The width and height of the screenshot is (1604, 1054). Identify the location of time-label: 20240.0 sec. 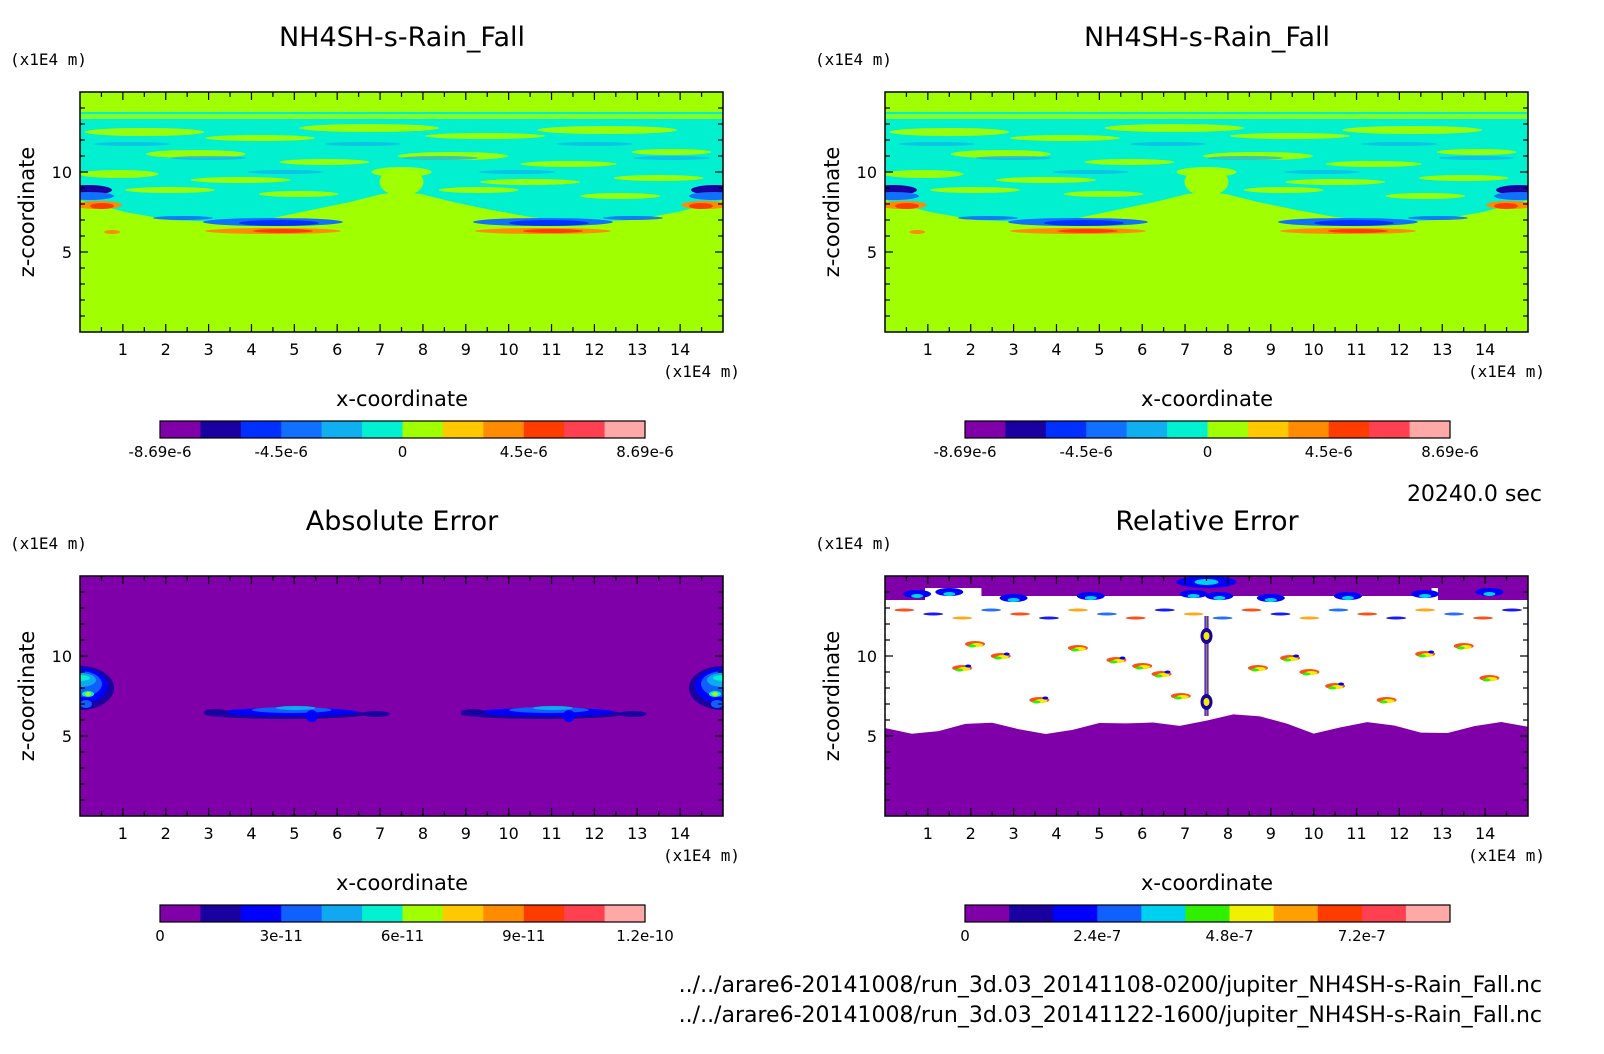
(1474, 494).